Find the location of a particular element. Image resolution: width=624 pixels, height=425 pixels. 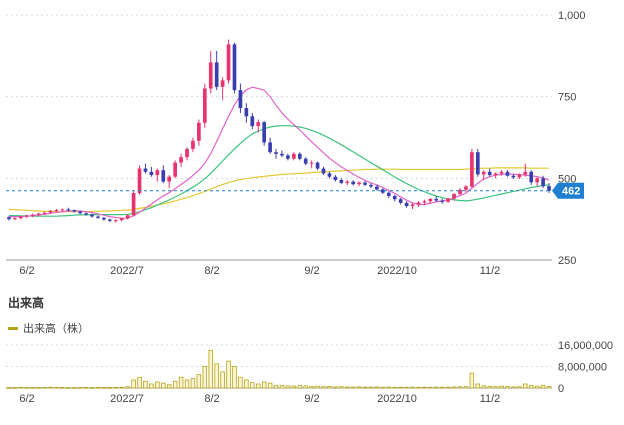

volume-x-tick-label: 2022/7 is located at coordinates (127, 399).